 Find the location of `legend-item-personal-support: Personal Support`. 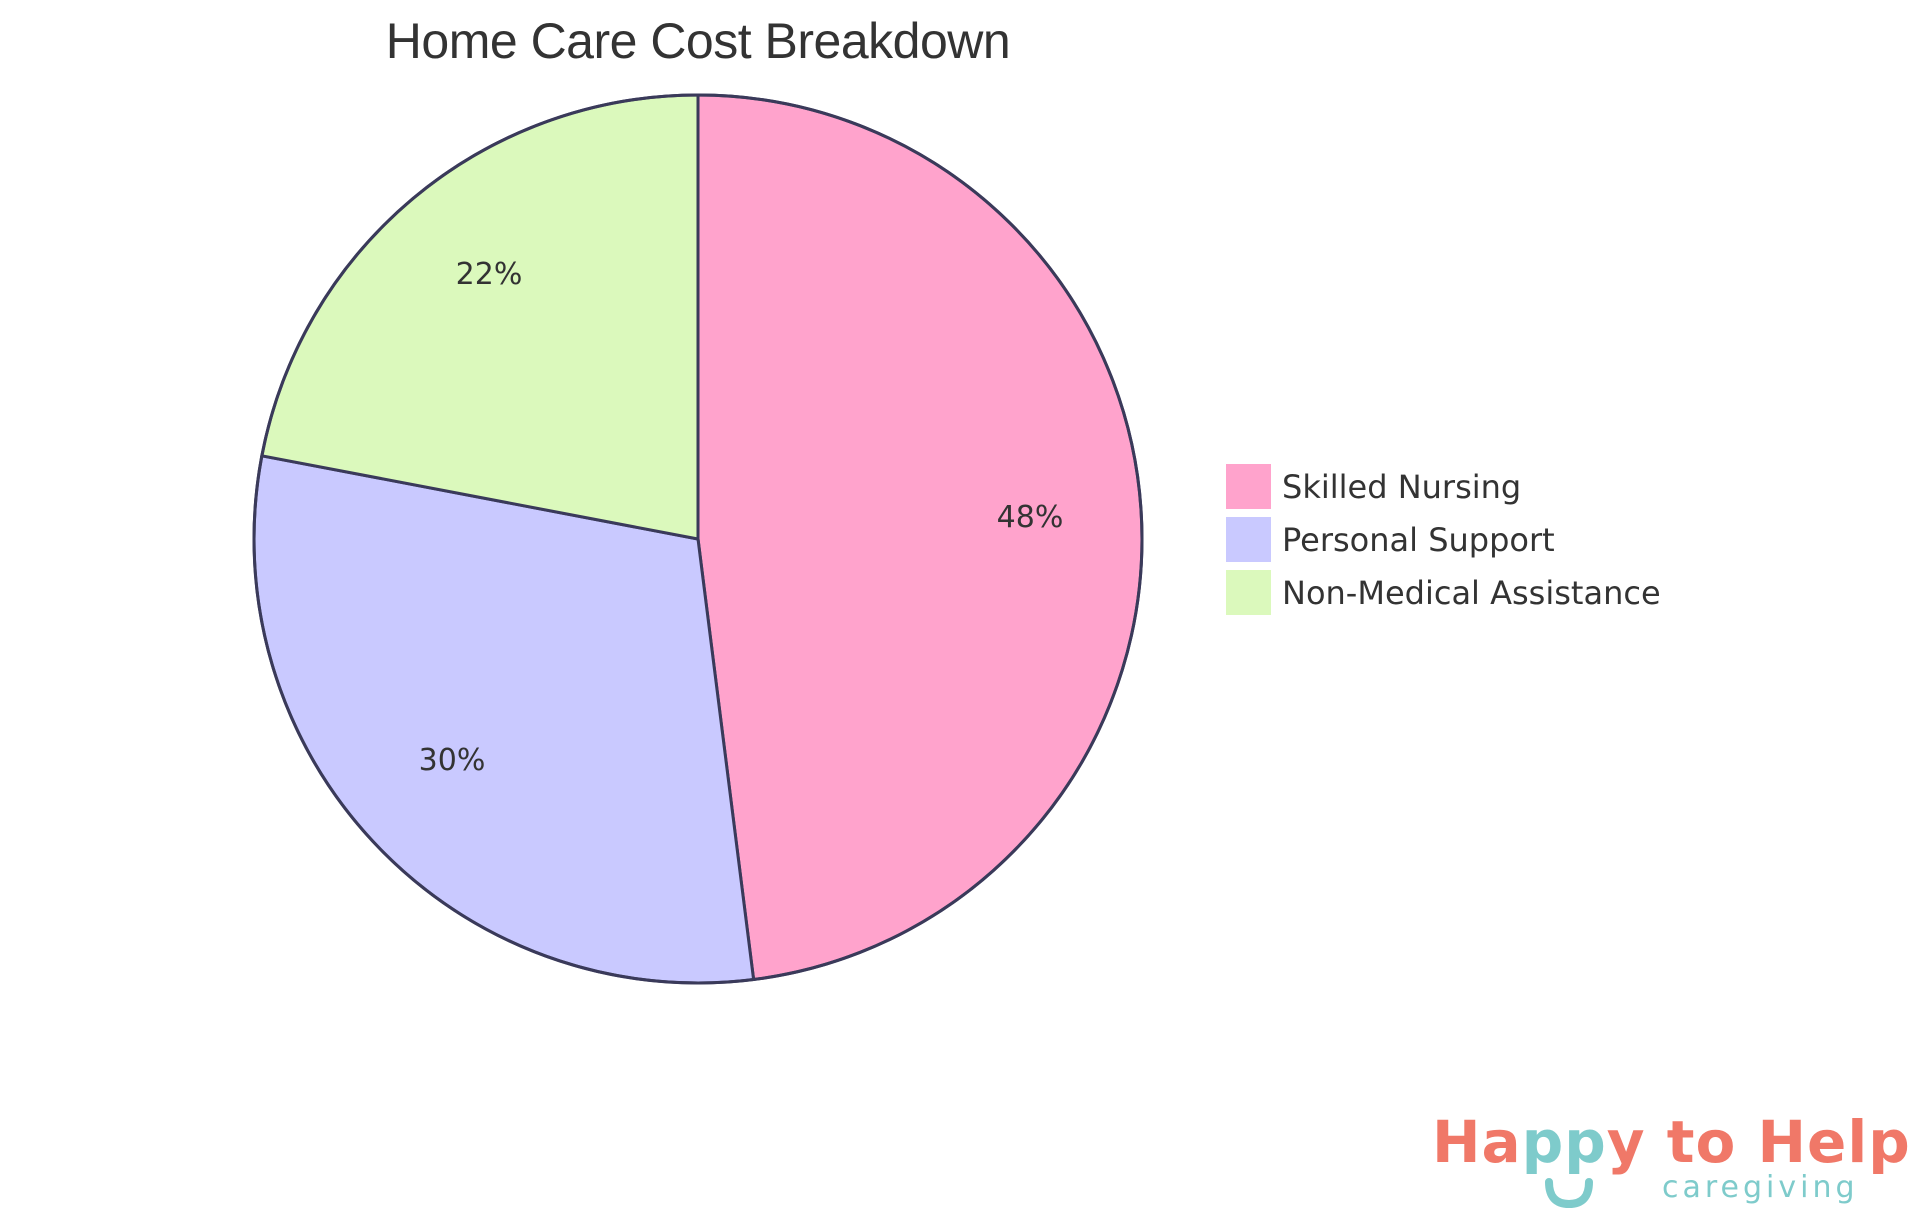

legend-item-personal-support: Personal Support is located at coordinates (1443, 539).